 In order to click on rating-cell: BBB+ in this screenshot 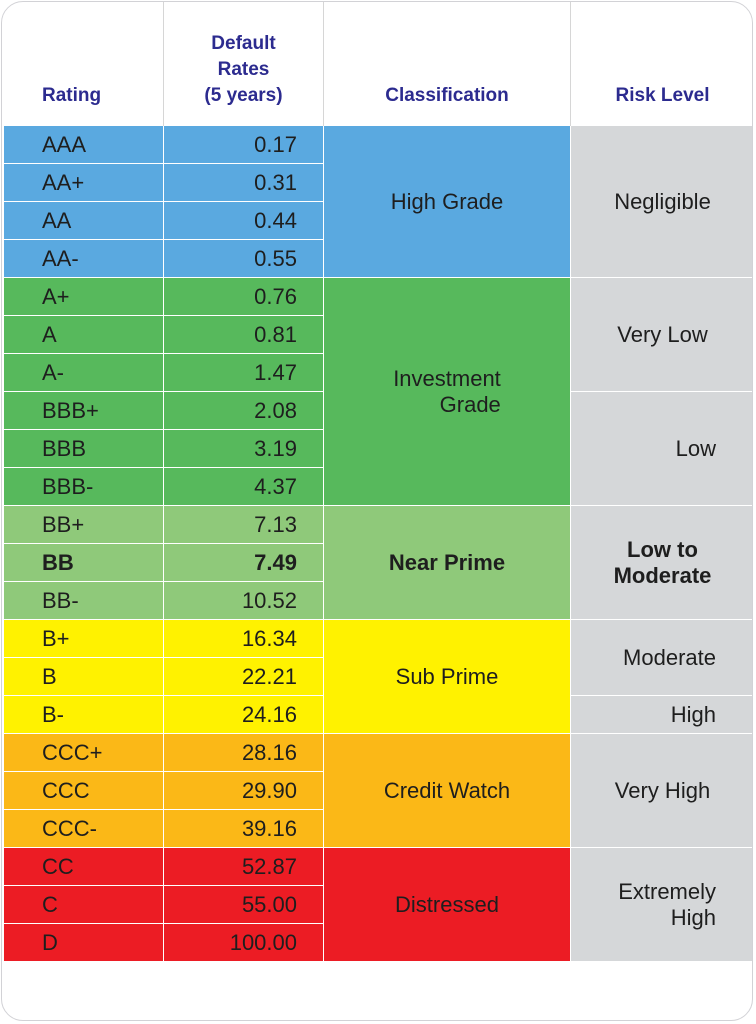, I will do `click(84, 411)`.